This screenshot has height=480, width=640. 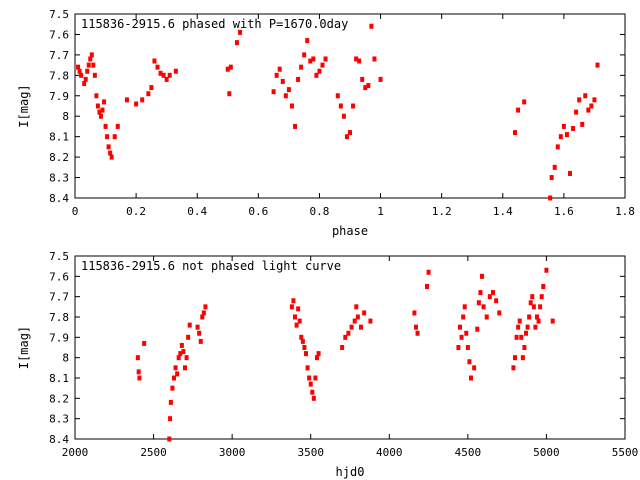 I want to click on y-tick-label: 7.6, so click(x=59, y=34).